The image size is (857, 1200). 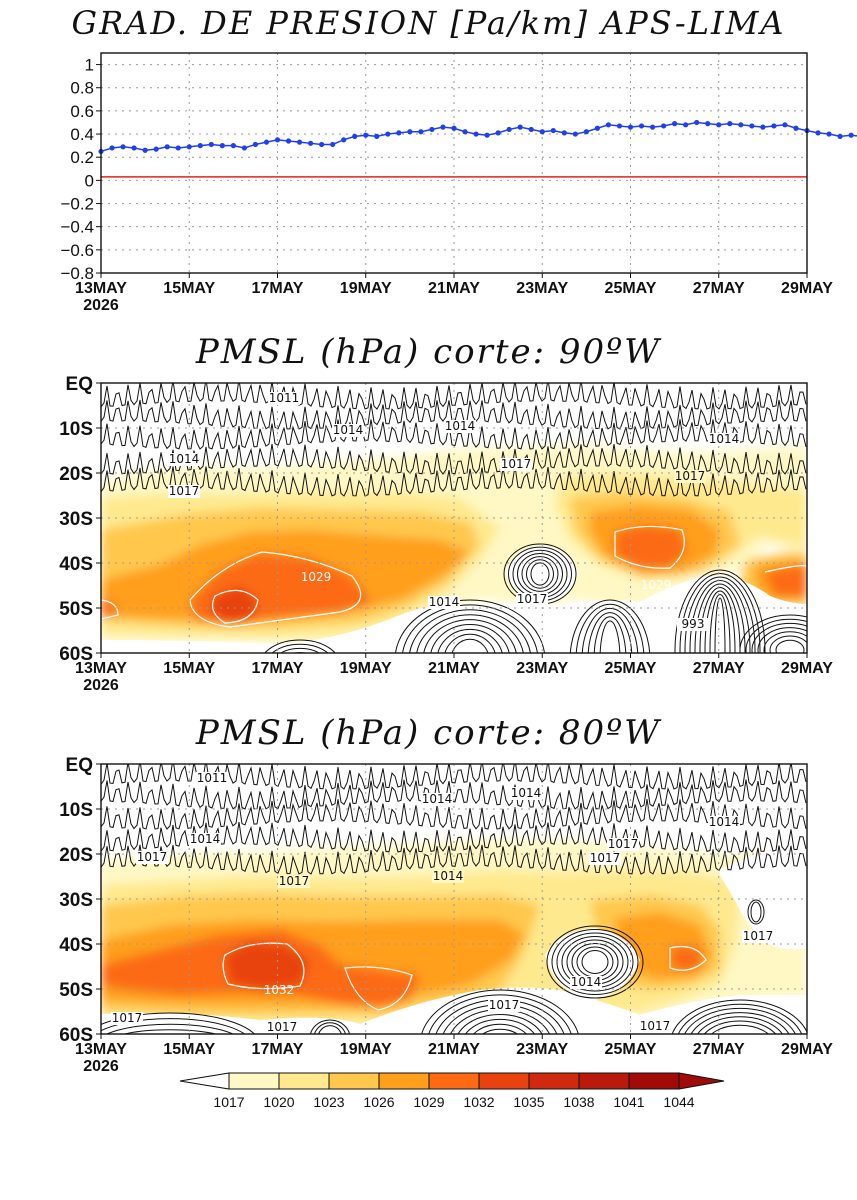 I want to click on contour-label: 993, so click(x=693, y=624).